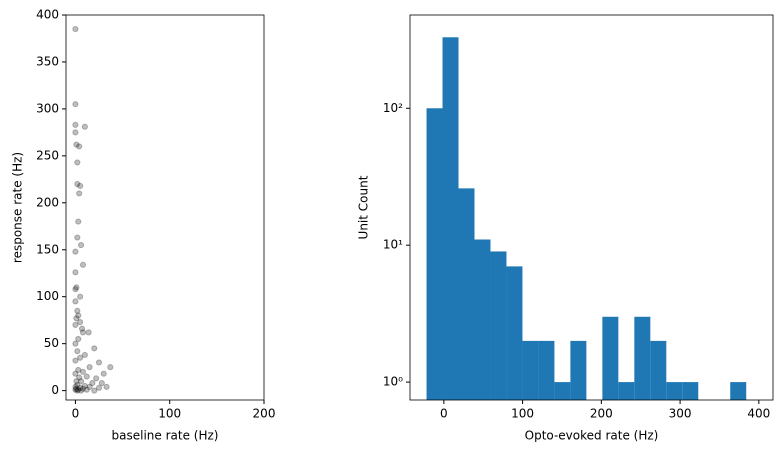 The image size is (783, 457). I want to click on y-axis-label: response rate (Hz), so click(18, 207).